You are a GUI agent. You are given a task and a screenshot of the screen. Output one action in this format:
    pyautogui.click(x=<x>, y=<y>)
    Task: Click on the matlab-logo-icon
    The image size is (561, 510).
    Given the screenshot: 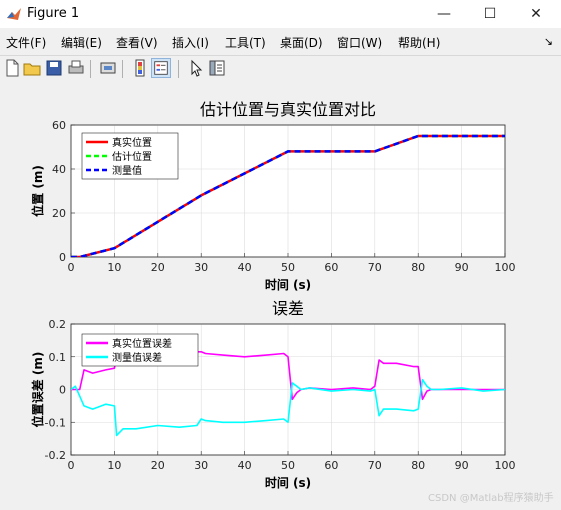 What is the action you would take?
    pyautogui.click(x=14, y=14)
    